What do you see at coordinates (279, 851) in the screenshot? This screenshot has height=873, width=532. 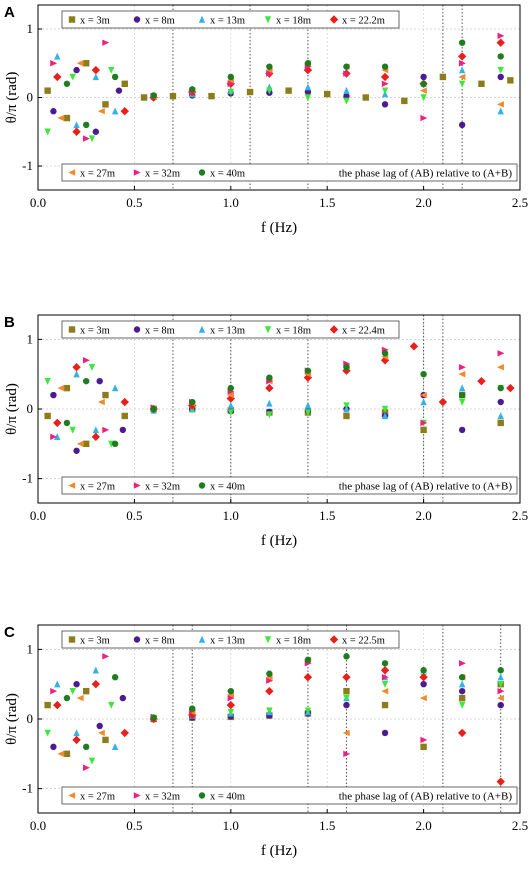 I see `x-axis-label: f (Hz)` at bounding box center [279, 851].